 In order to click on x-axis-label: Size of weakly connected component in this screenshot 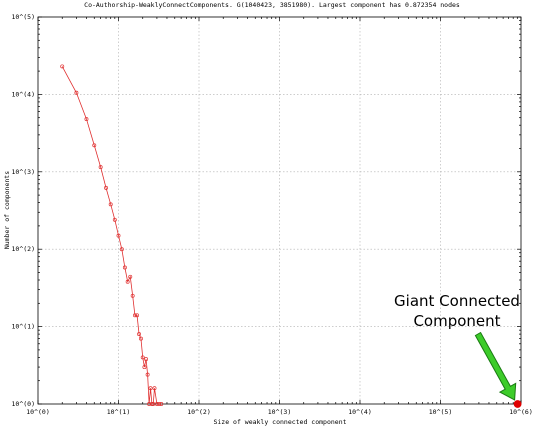, I will do `click(279, 422)`.